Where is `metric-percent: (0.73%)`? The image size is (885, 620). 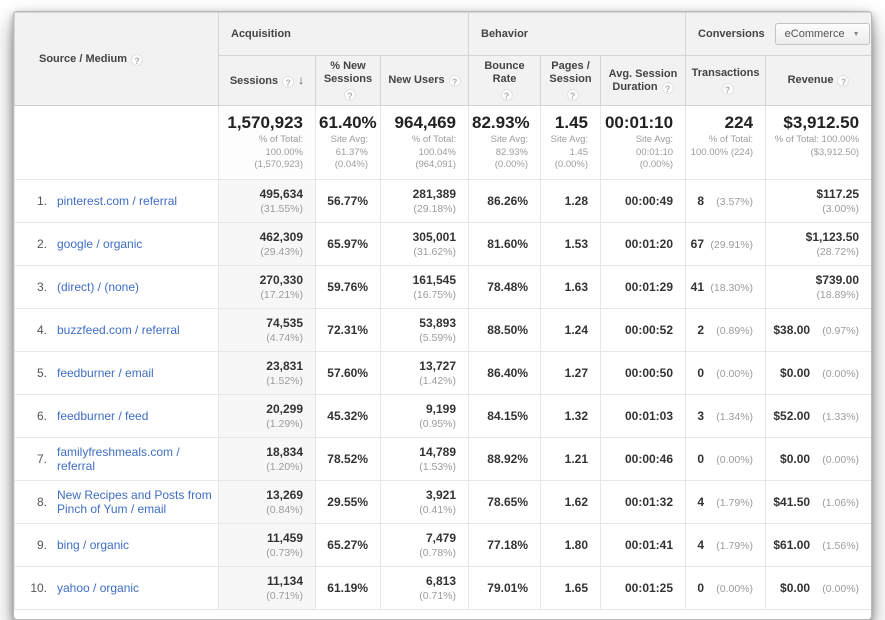 metric-percent: (0.73%) is located at coordinates (284, 552).